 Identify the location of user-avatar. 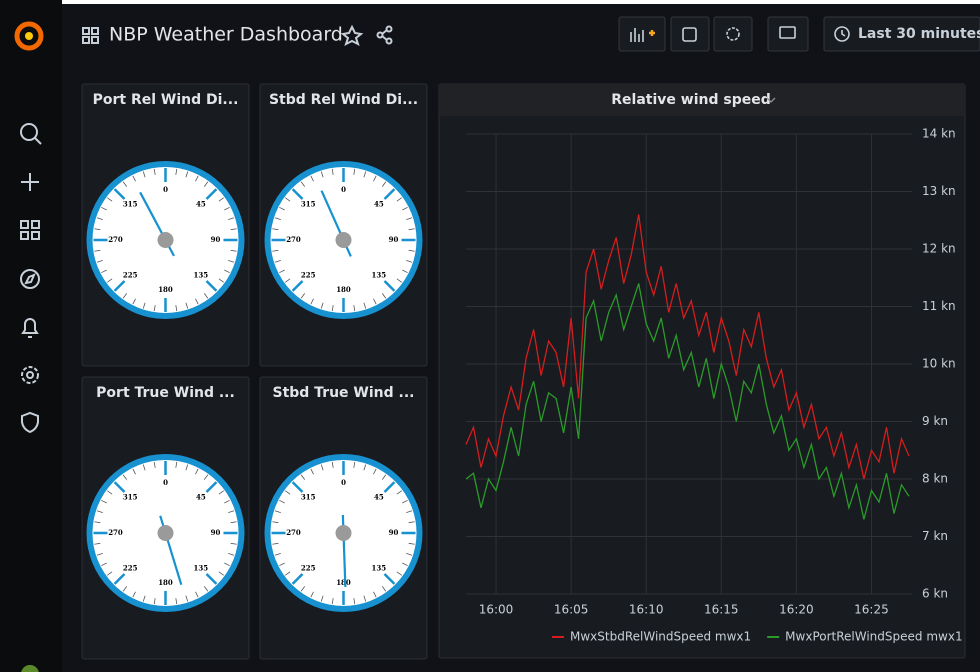
(30, 668).